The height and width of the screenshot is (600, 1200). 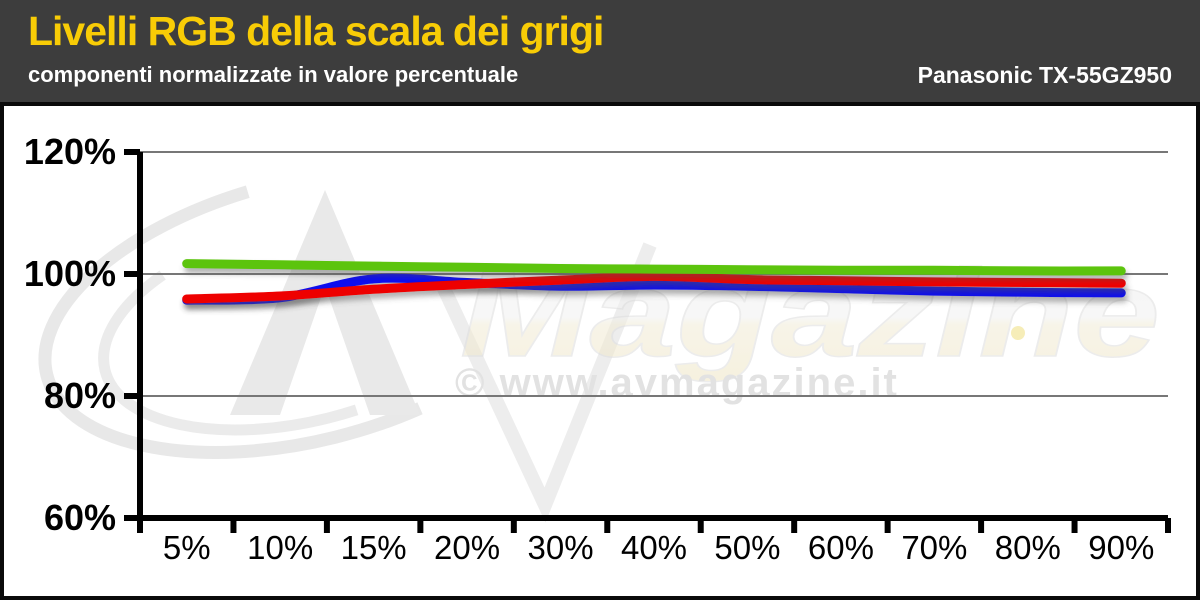 I want to click on x-tick-label: 15%, so click(x=374, y=547).